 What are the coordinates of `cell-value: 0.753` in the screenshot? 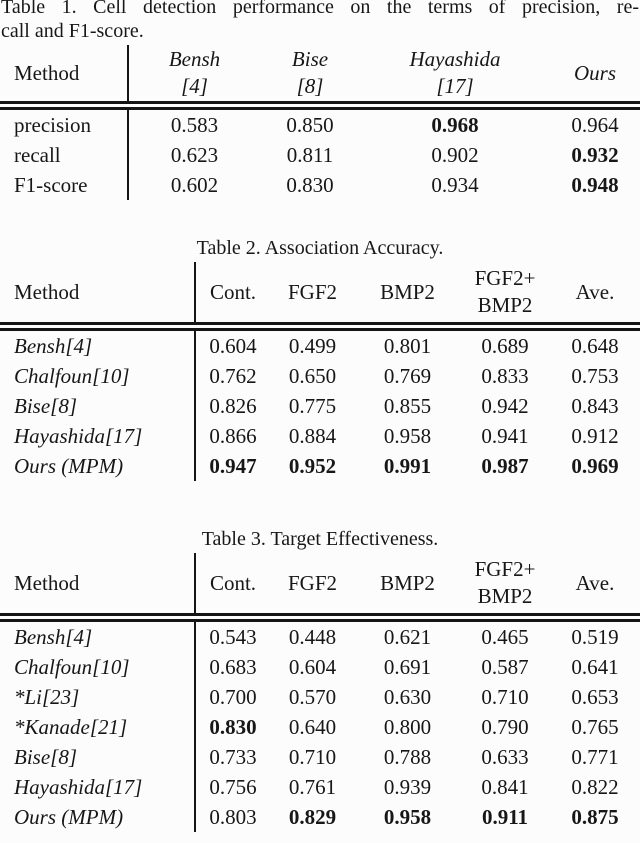 It's located at (595, 375).